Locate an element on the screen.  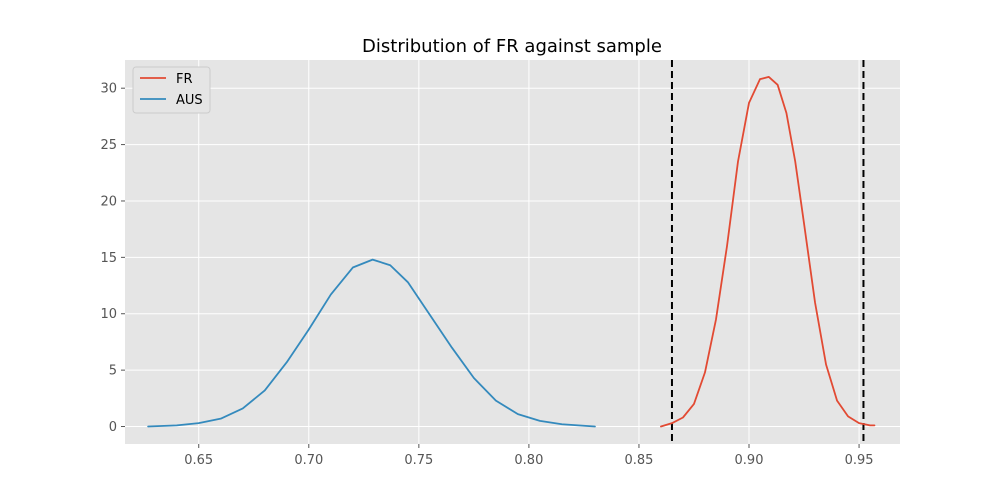
y-tick-label: 15 is located at coordinates (108, 258).